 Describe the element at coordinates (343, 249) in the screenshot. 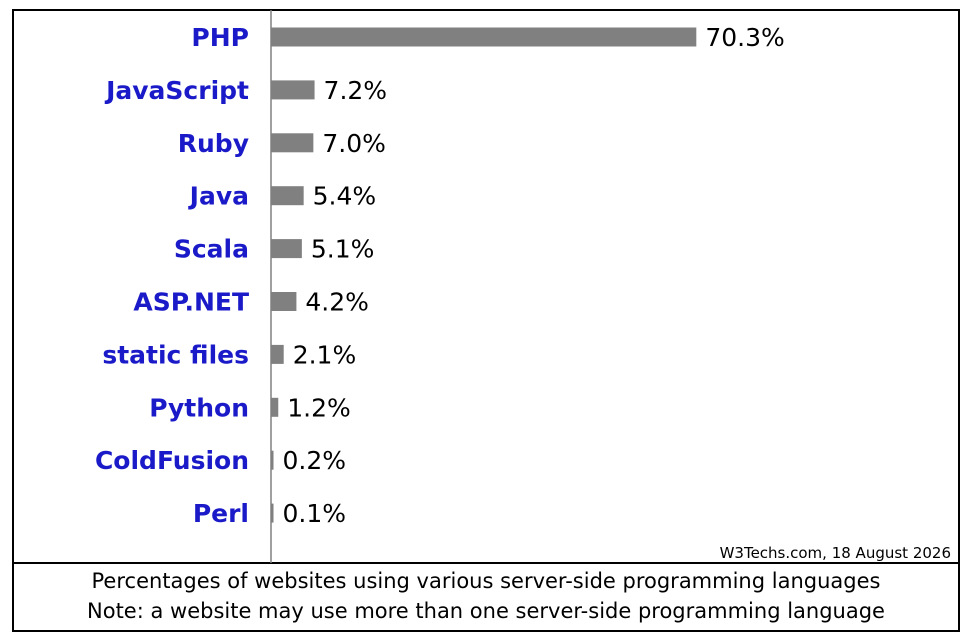

I see `value-label: 5.1%` at that location.